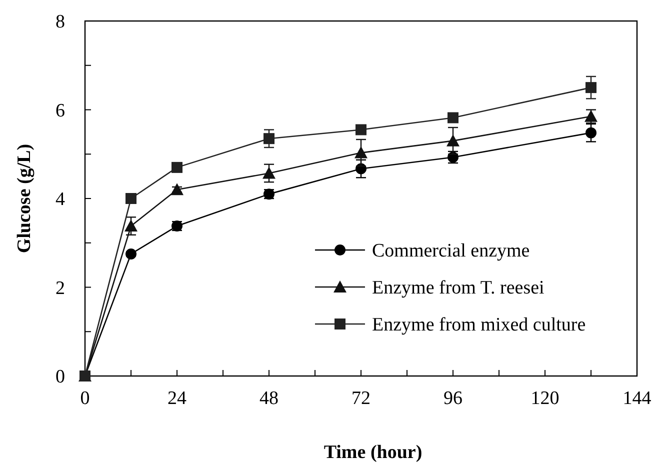  Describe the element at coordinates (269, 398) in the screenshot. I see `x-tick-label: 48` at that location.